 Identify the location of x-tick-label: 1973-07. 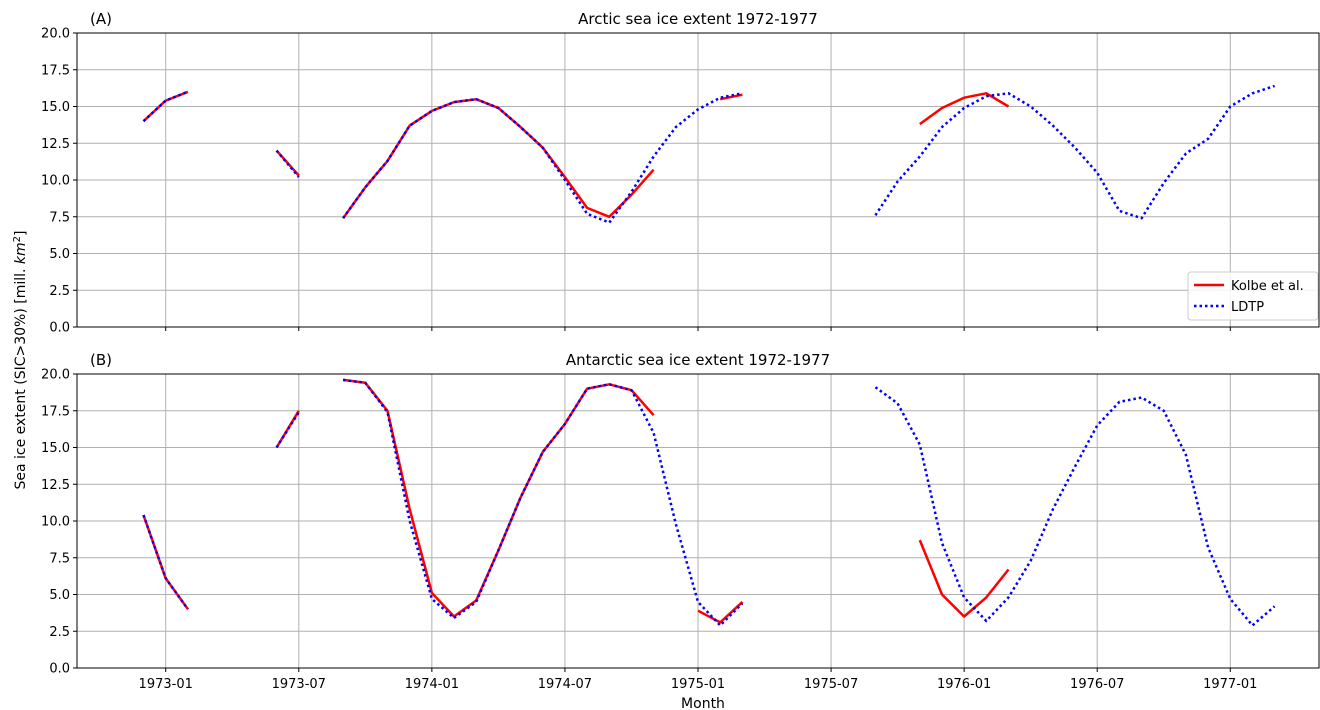
(299, 684).